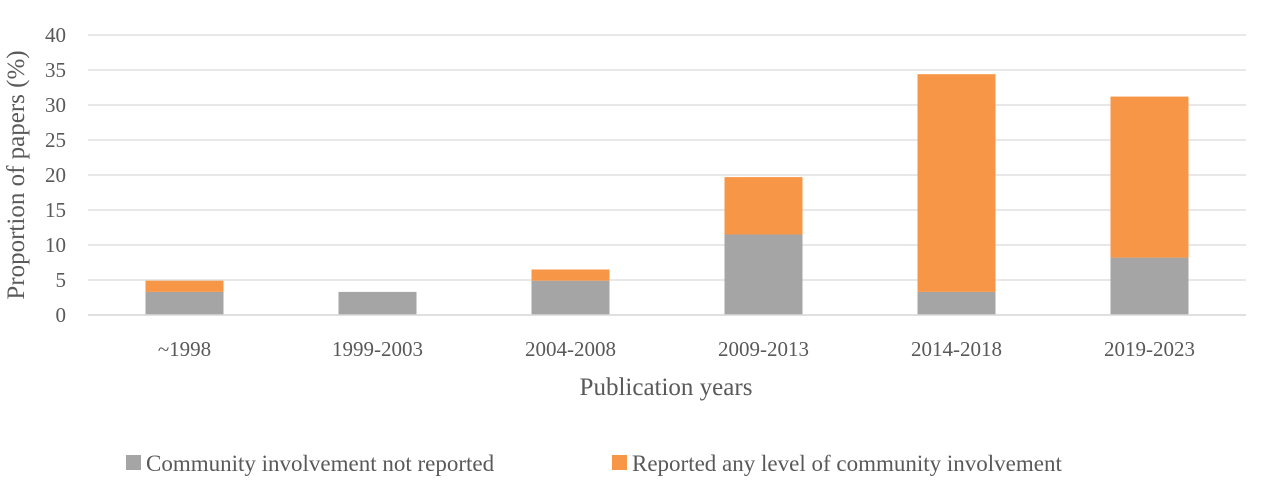 Image resolution: width=1280 pixels, height=500 pixels. I want to click on y-tick-label: 0, so click(61, 315).